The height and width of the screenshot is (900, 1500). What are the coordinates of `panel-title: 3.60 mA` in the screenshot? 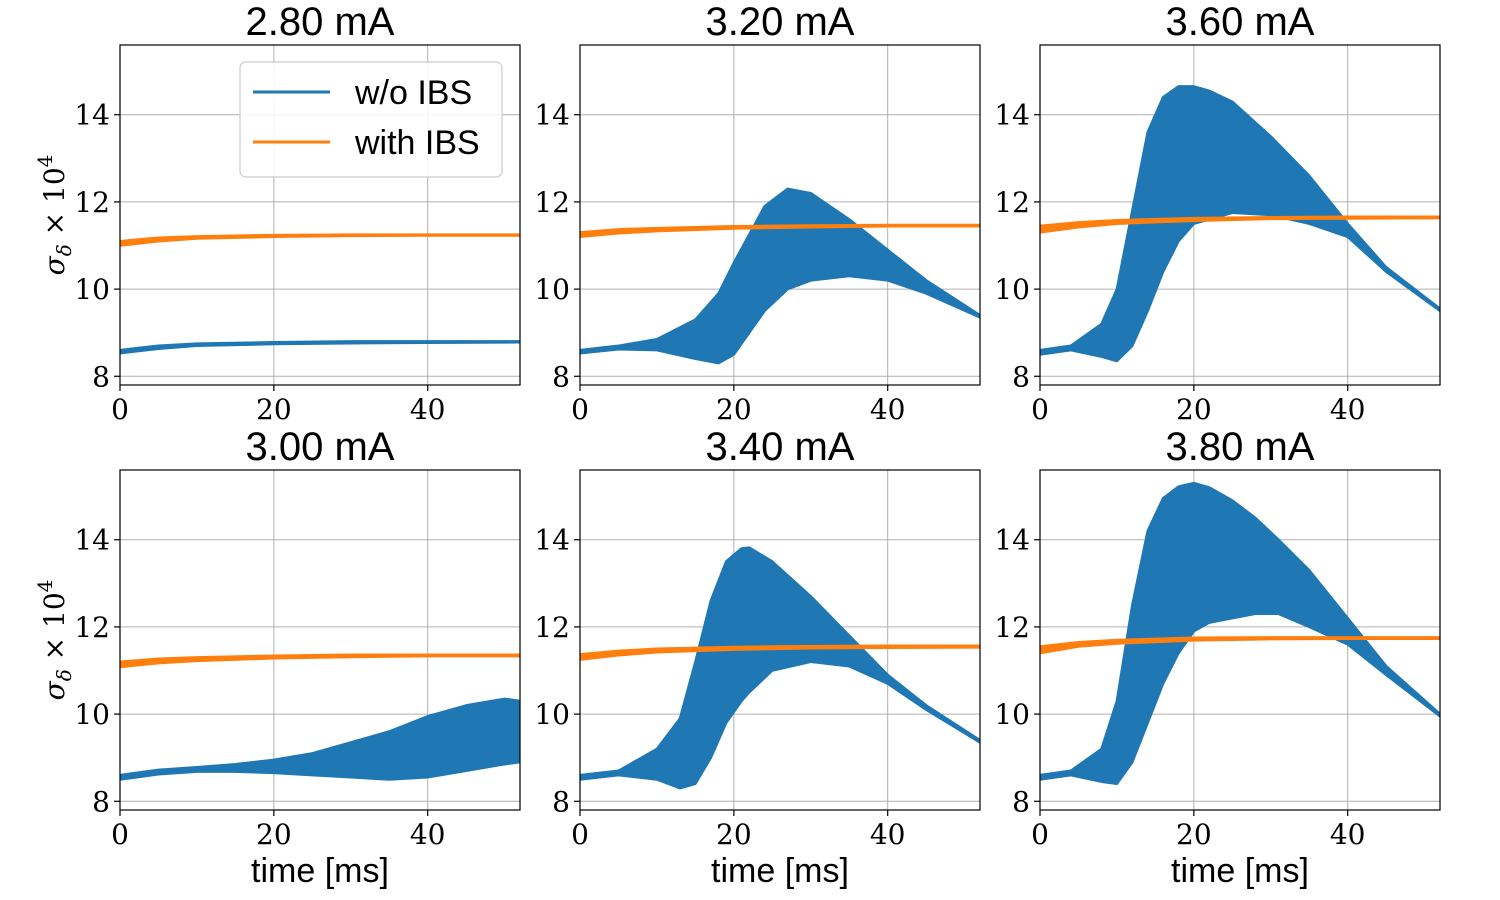 It's located at (1240, 22).